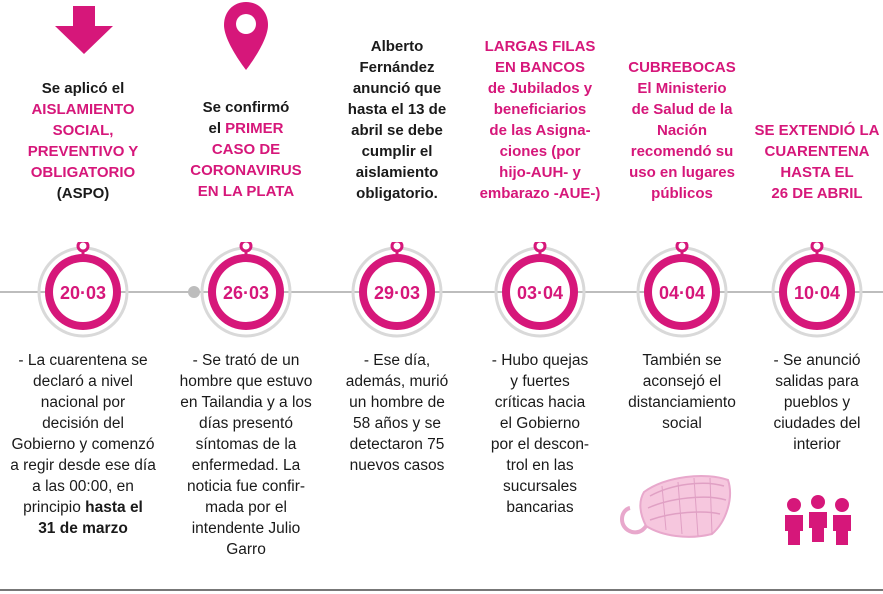 The height and width of the screenshot is (594, 883). Describe the element at coordinates (817, 151) in the screenshot. I see `headline-line: CUARENTENA` at that location.